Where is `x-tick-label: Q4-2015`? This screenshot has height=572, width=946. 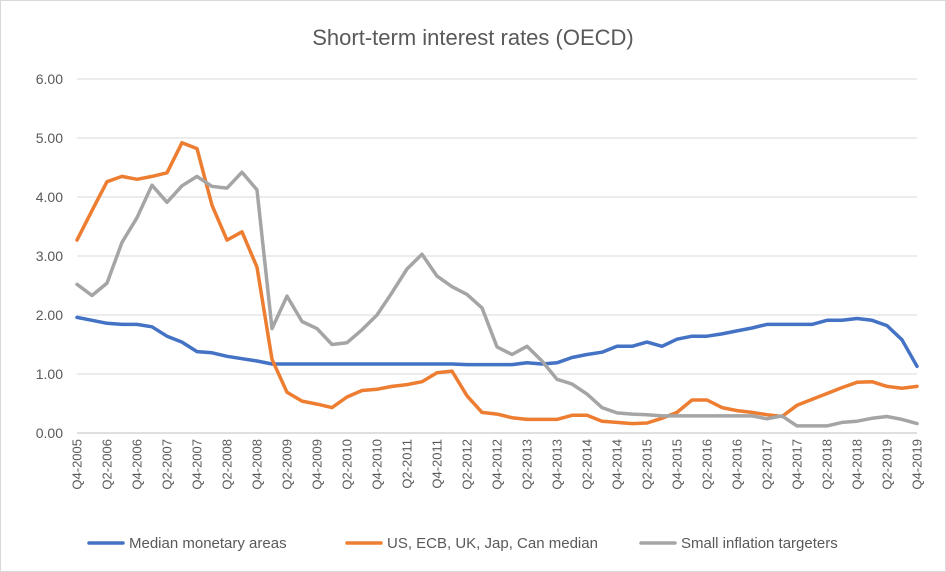
x-tick-label: Q4-2015 is located at coordinates (677, 464).